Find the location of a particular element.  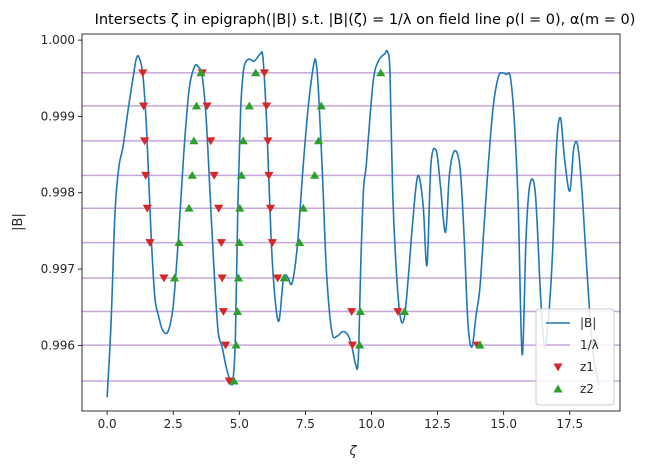

y-axis: 0.996 0.997 0.998 0.999 1.000 is located at coordinates (61, 192).